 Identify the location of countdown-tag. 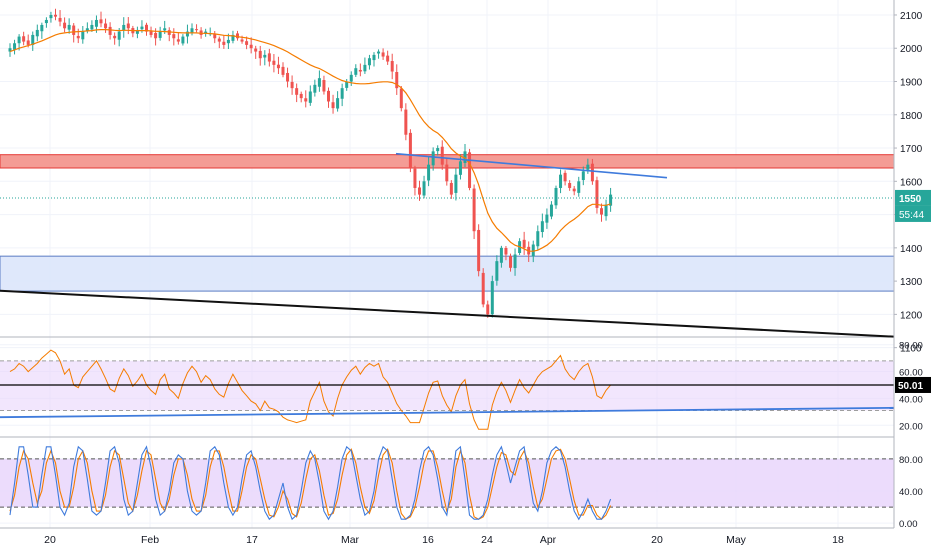
(913, 213).